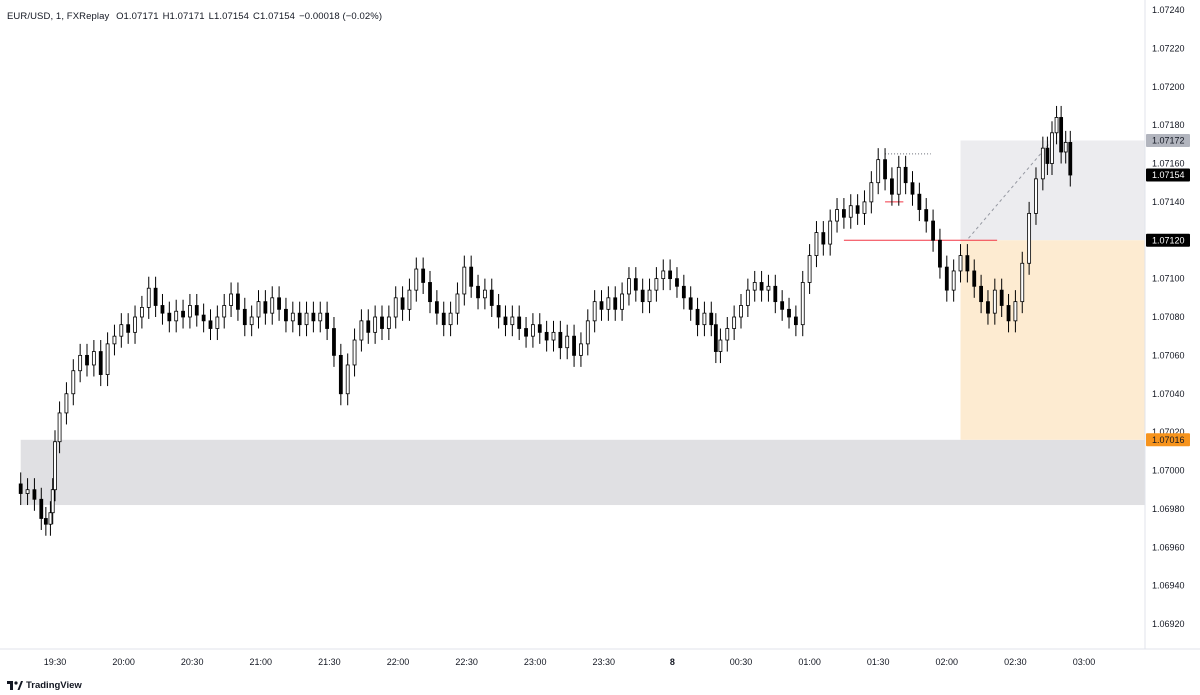 This screenshot has height=695, width=1200. Describe the element at coordinates (58, 16) in the screenshot. I see `legend-symbol: EUR/USD, 1, FXReplay` at that location.